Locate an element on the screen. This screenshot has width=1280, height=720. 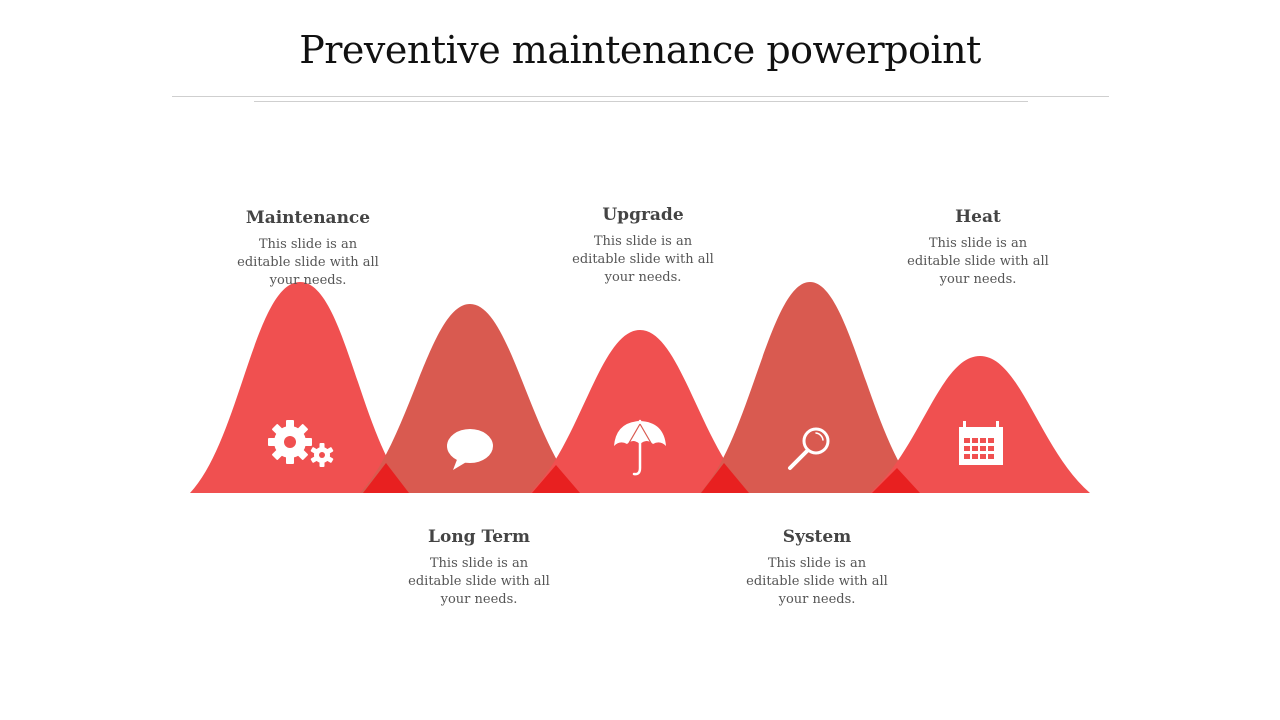
calendar-icon is located at coordinates (981, 443).